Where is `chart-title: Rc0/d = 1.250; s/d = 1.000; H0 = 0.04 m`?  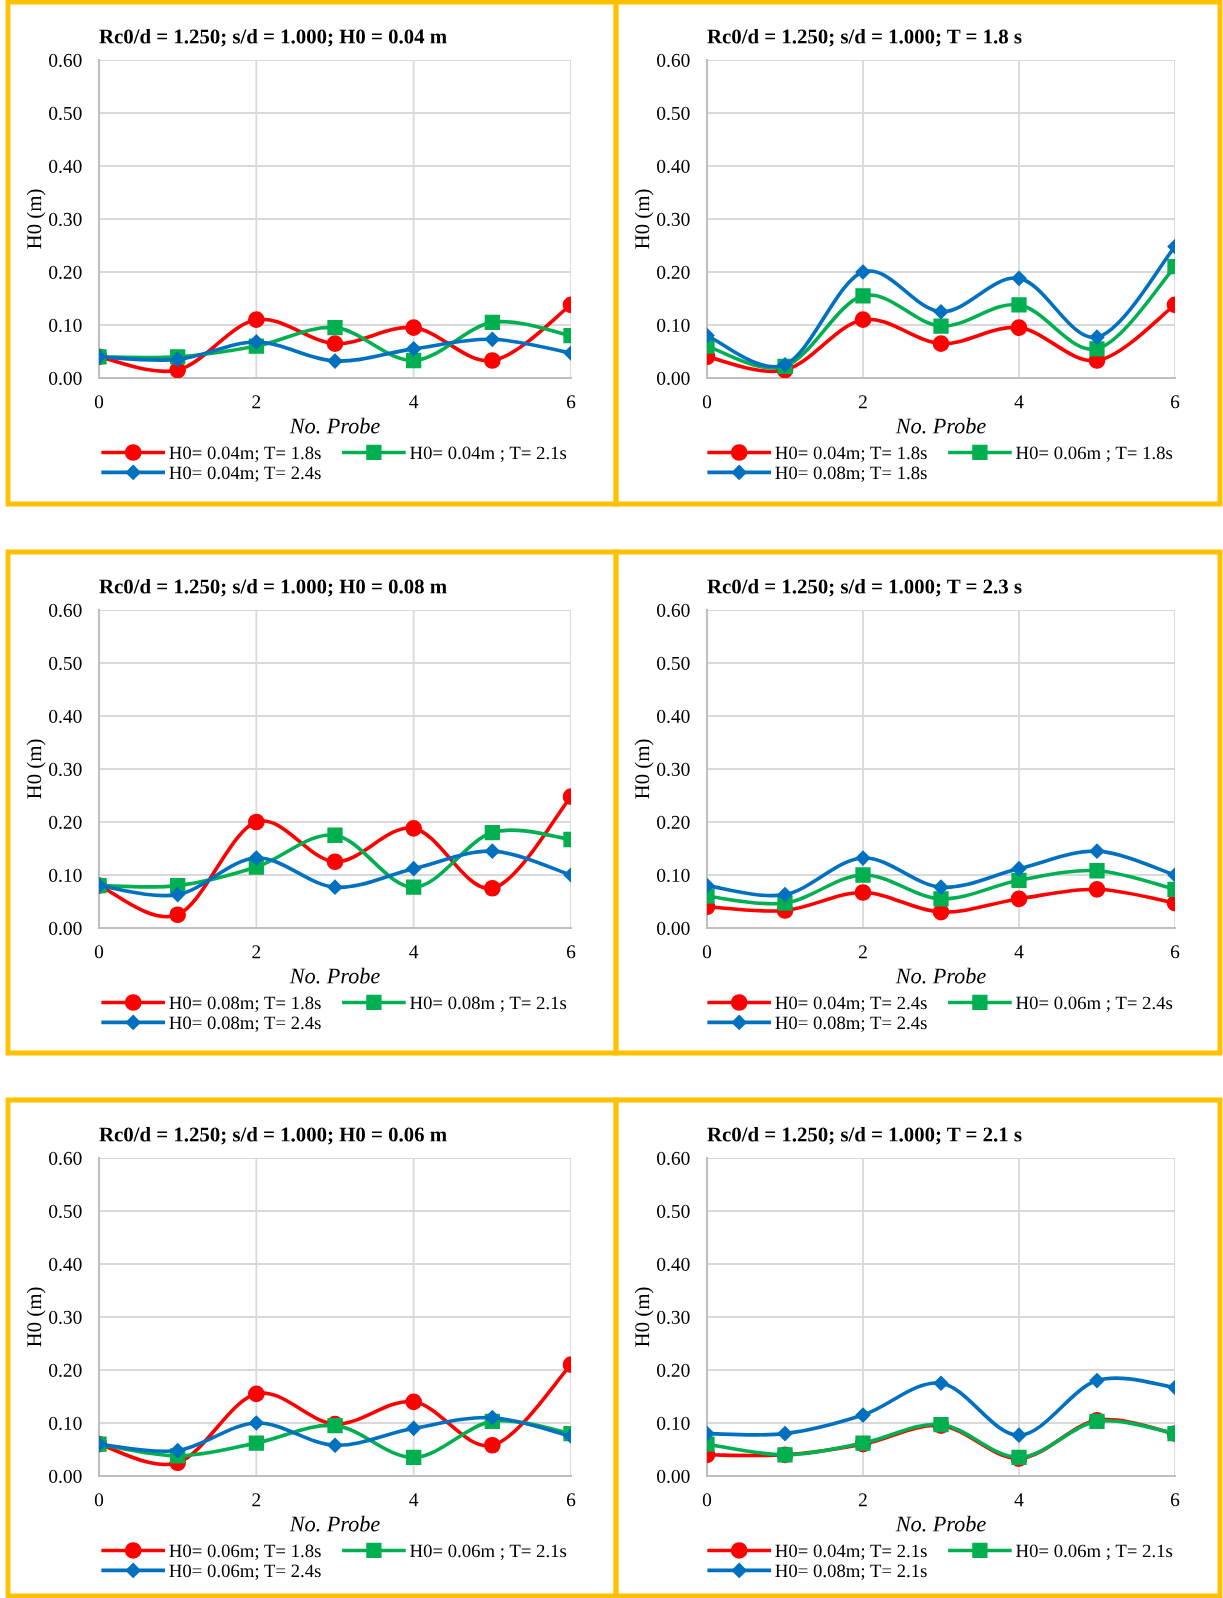
chart-title: Rc0/d = 1.250; s/d = 1.000; H0 = 0.04 m is located at coordinates (273, 37).